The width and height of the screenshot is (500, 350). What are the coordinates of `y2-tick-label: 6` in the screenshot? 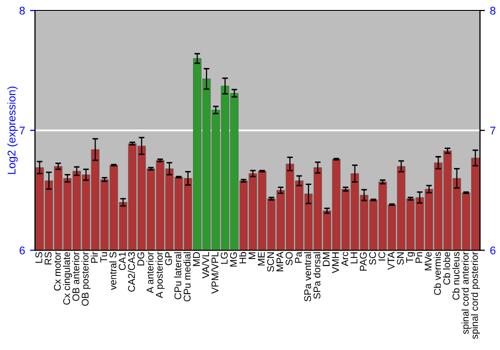 It's located at (493, 250).